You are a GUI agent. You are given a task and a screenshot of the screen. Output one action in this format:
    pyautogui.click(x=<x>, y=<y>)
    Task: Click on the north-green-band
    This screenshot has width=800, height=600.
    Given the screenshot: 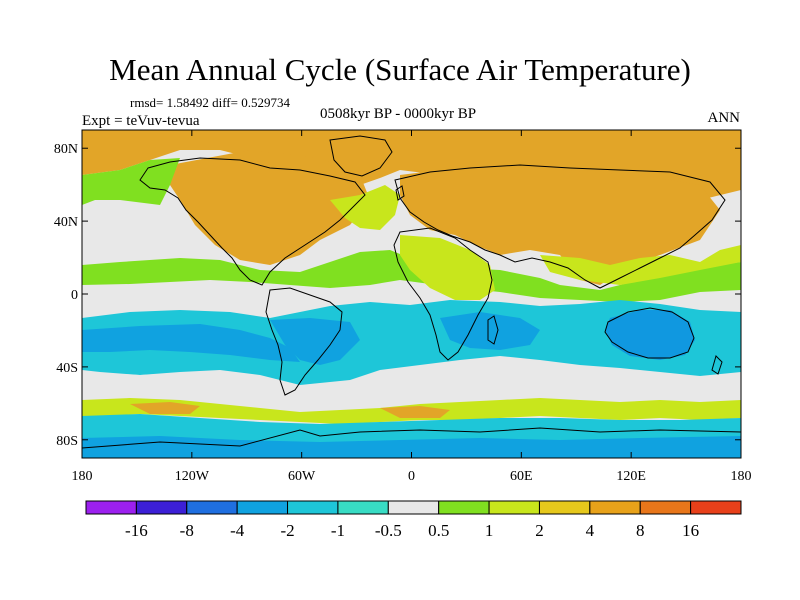 What is the action you would take?
    pyautogui.click(x=131, y=181)
    